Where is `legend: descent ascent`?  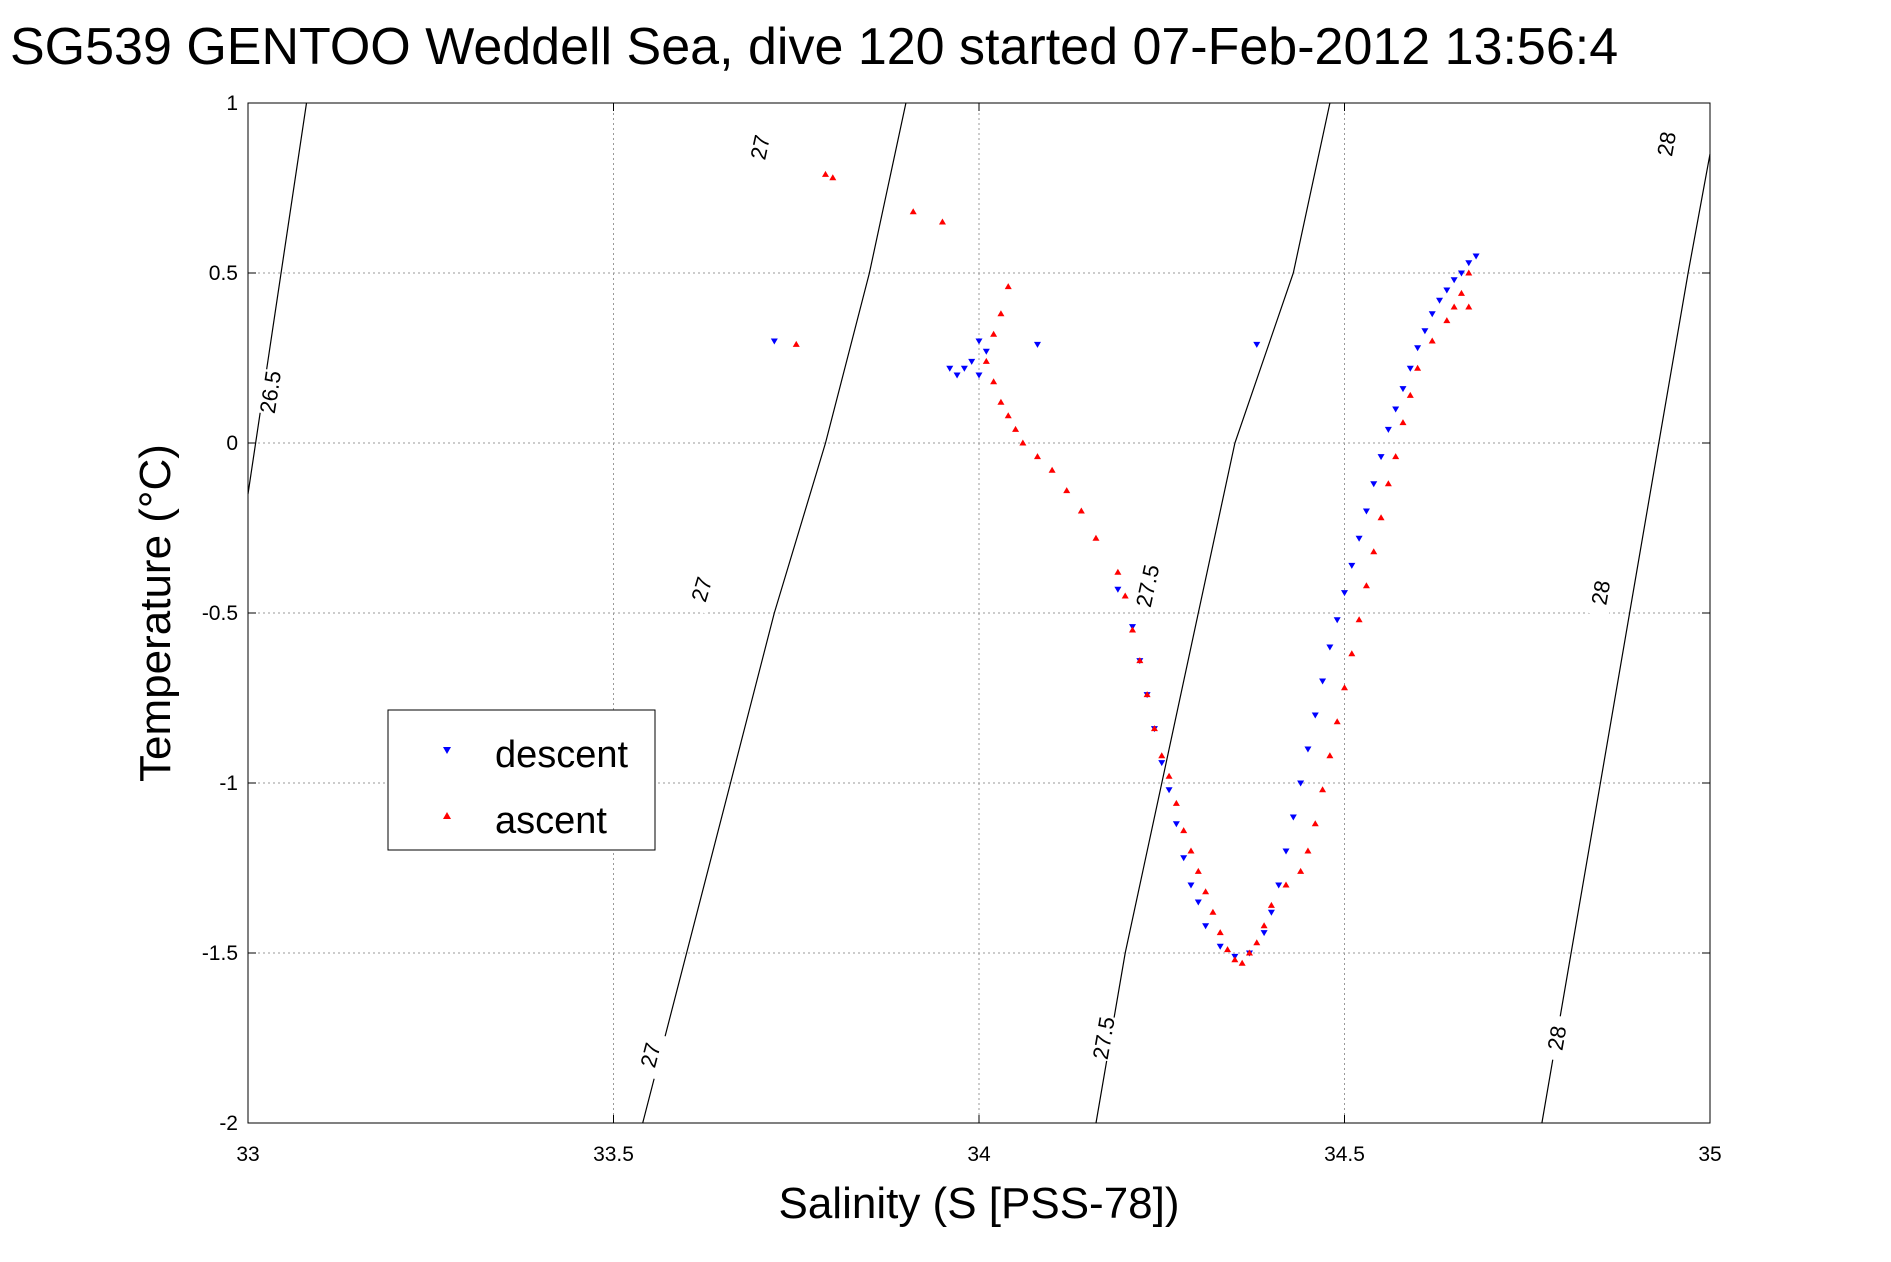
legend: descent ascent is located at coordinates (521, 780).